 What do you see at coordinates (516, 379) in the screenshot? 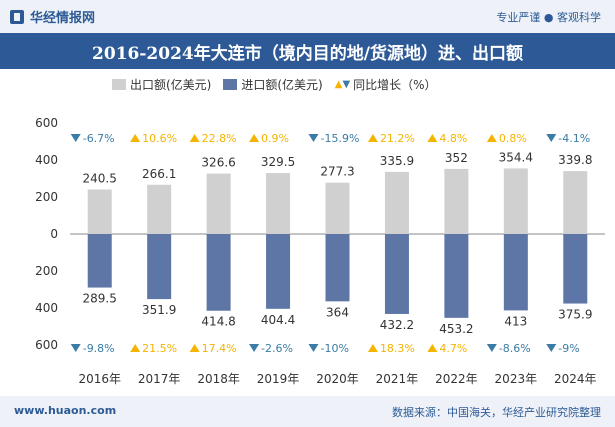
I see `x-tick-label: 2023年` at bounding box center [516, 379].